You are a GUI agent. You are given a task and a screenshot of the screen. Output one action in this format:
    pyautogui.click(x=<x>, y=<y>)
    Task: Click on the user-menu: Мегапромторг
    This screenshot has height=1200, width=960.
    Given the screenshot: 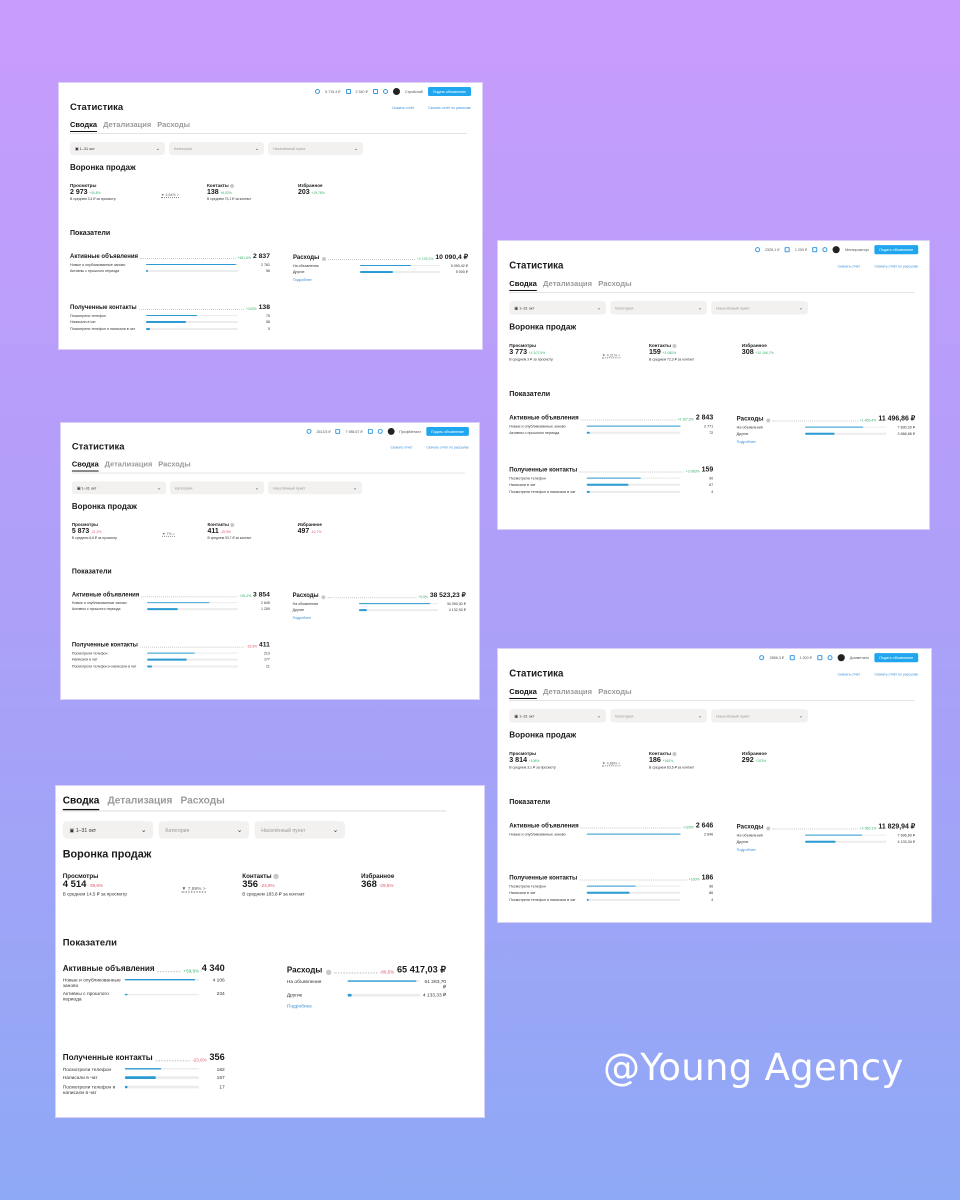 What is the action you would take?
    pyautogui.click(x=857, y=249)
    